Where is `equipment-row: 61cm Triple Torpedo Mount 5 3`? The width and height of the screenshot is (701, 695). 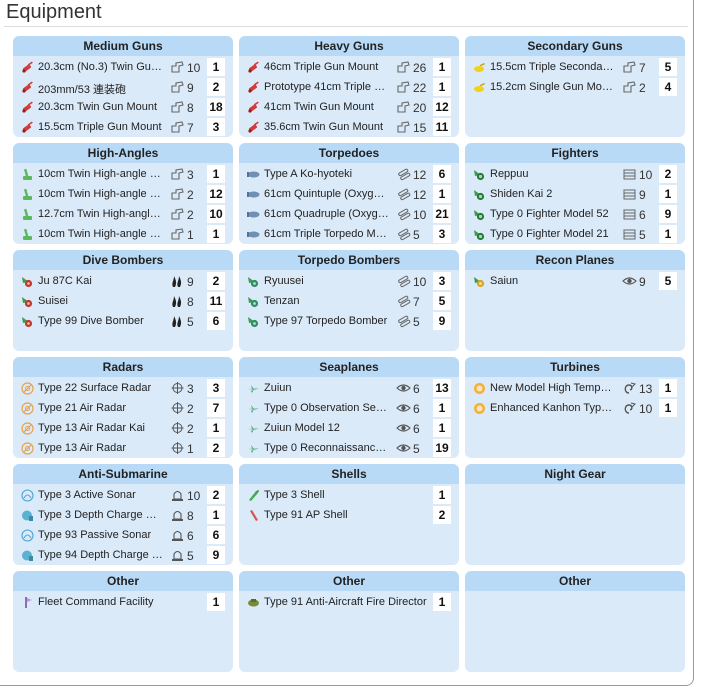 equipment-row: 61cm Triple Torpedo Mount 5 3 is located at coordinates (349, 234).